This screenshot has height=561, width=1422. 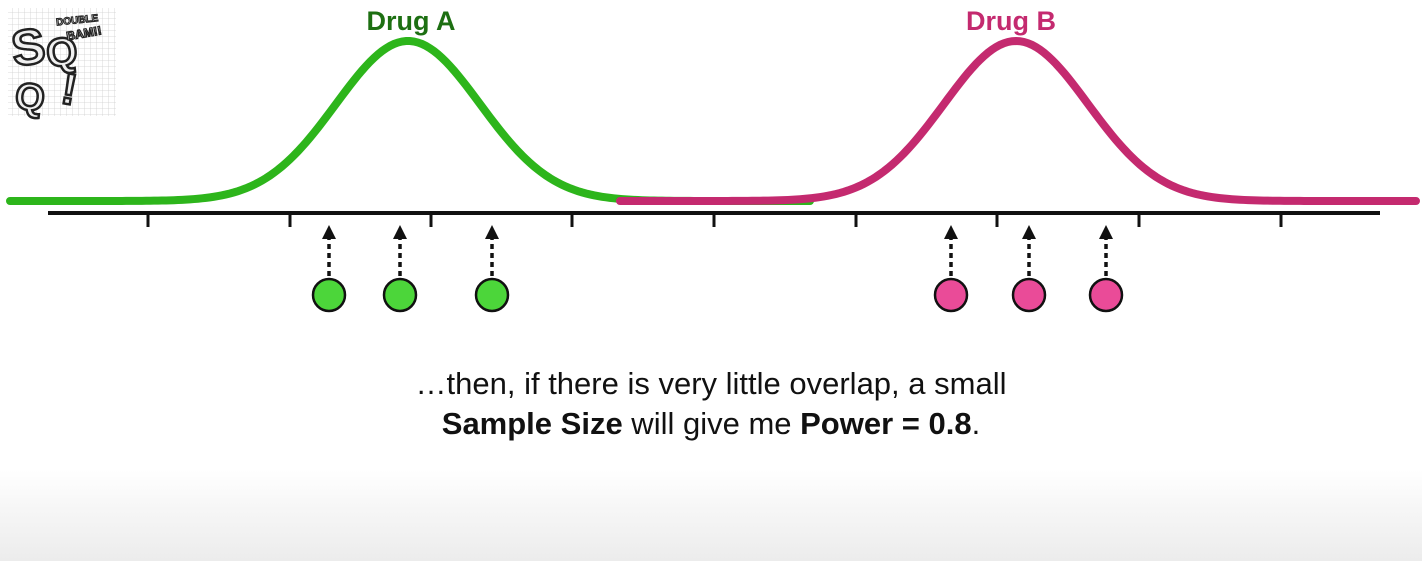 What do you see at coordinates (532, 423) in the screenshot?
I see `sample-size-term: Sample Size` at bounding box center [532, 423].